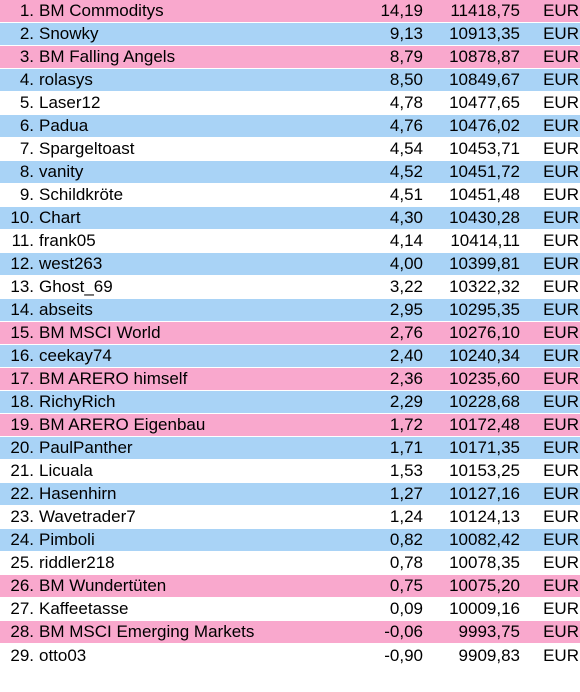  I want to click on name-cell: BM MSCI World, so click(100, 332).